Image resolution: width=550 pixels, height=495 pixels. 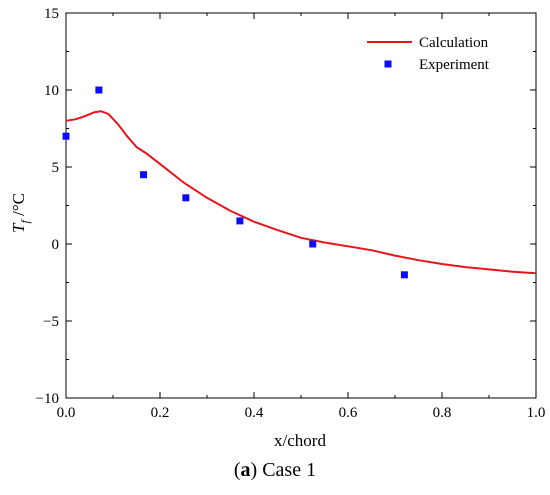 I want to click on figure-caption: (a) Case 1, so click(x=275, y=470).